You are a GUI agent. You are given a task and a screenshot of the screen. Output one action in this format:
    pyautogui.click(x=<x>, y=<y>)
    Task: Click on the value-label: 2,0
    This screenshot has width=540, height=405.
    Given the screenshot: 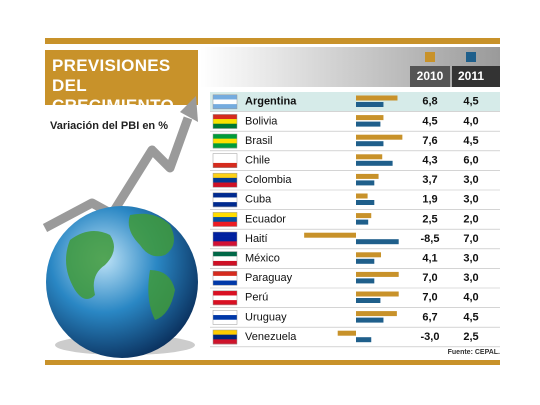 What is the action you would take?
    pyautogui.click(x=470, y=219)
    